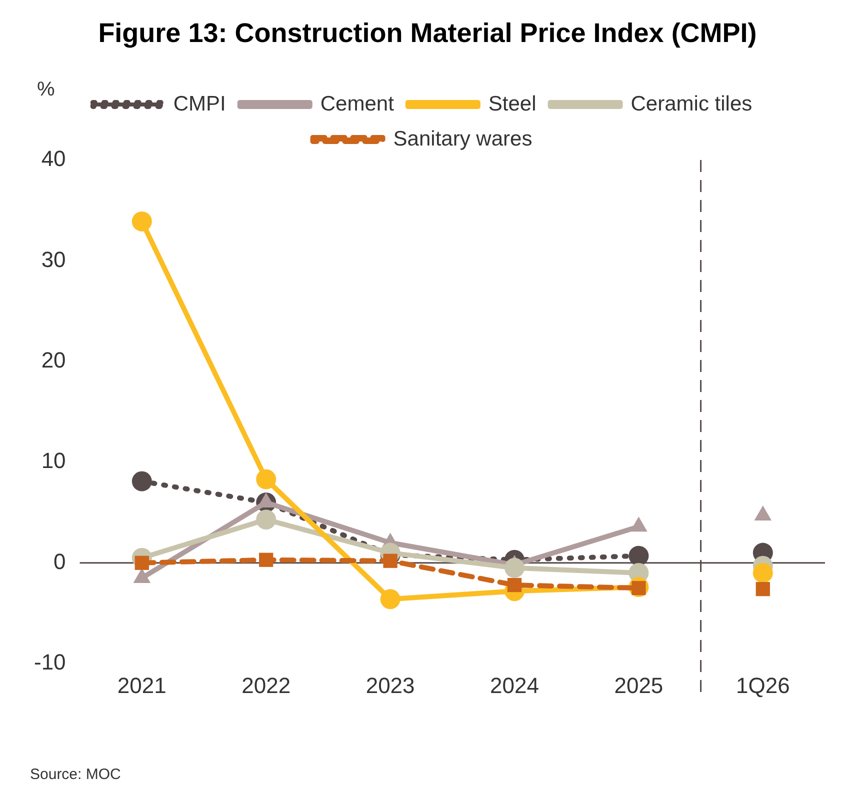 The width and height of the screenshot is (855, 809). What do you see at coordinates (691, 104) in the screenshot?
I see `legend-label: Ceramic tiles` at bounding box center [691, 104].